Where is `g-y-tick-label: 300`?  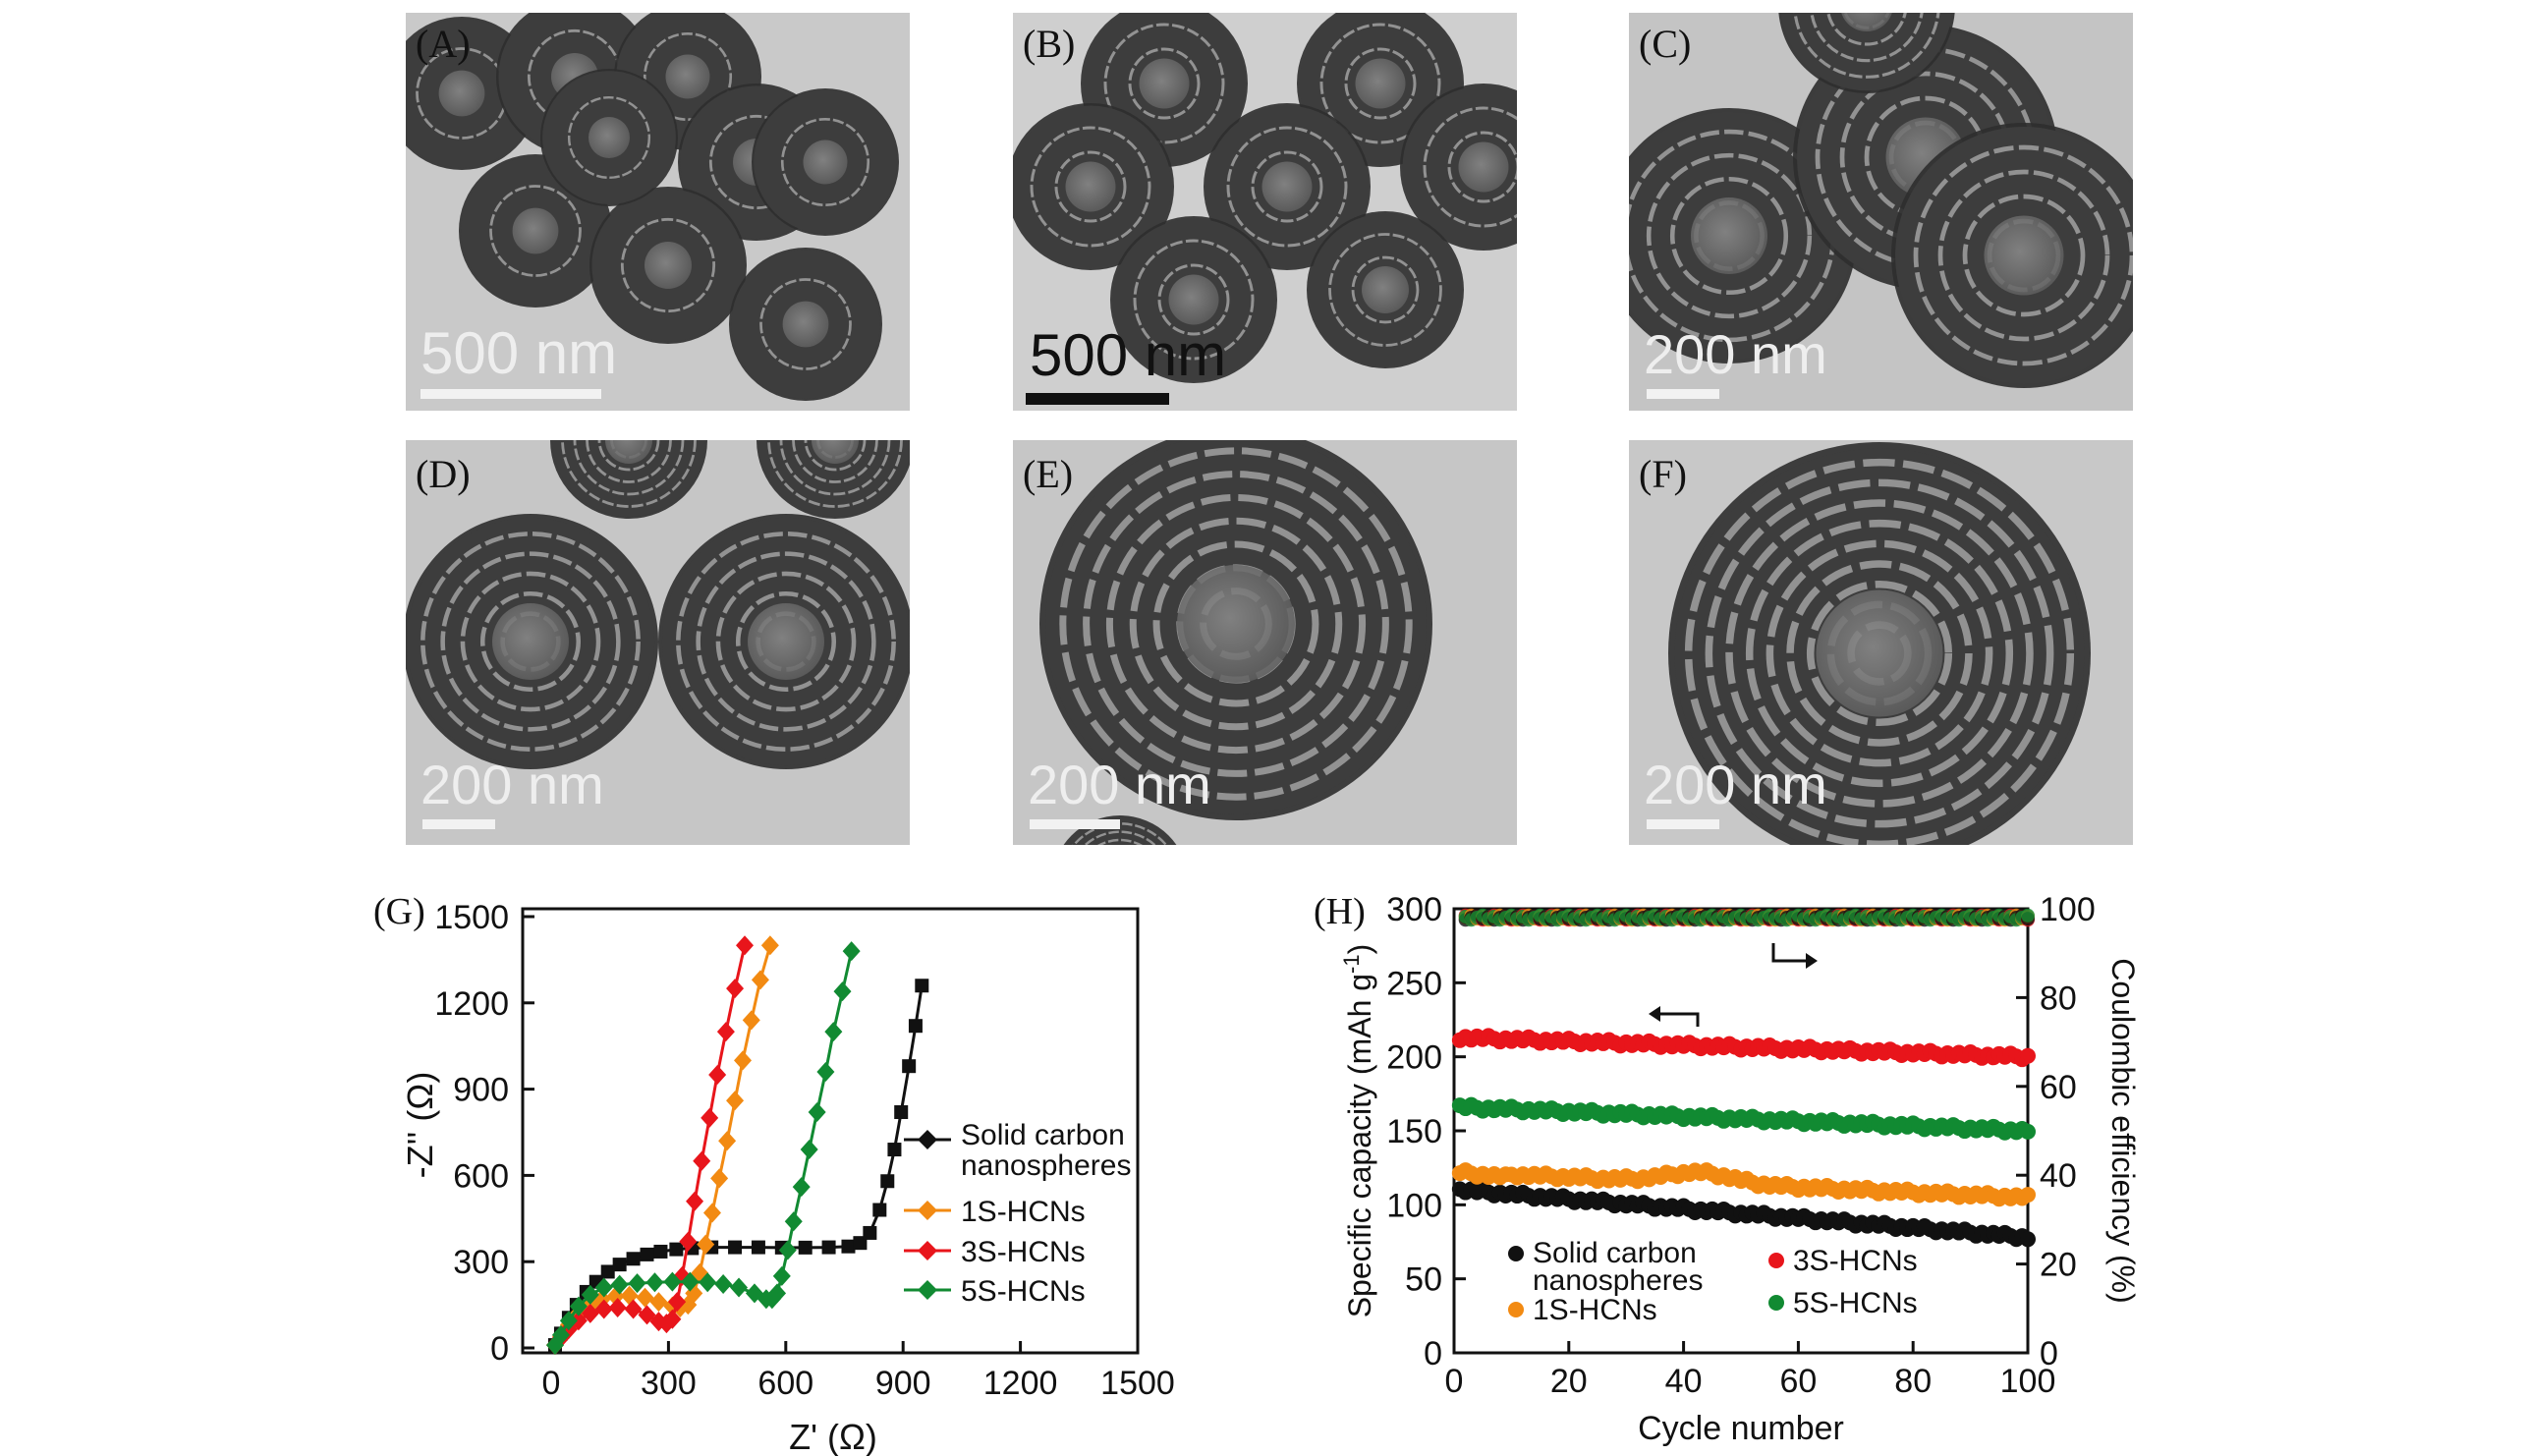 g-y-tick-label: 300 is located at coordinates (481, 1262).